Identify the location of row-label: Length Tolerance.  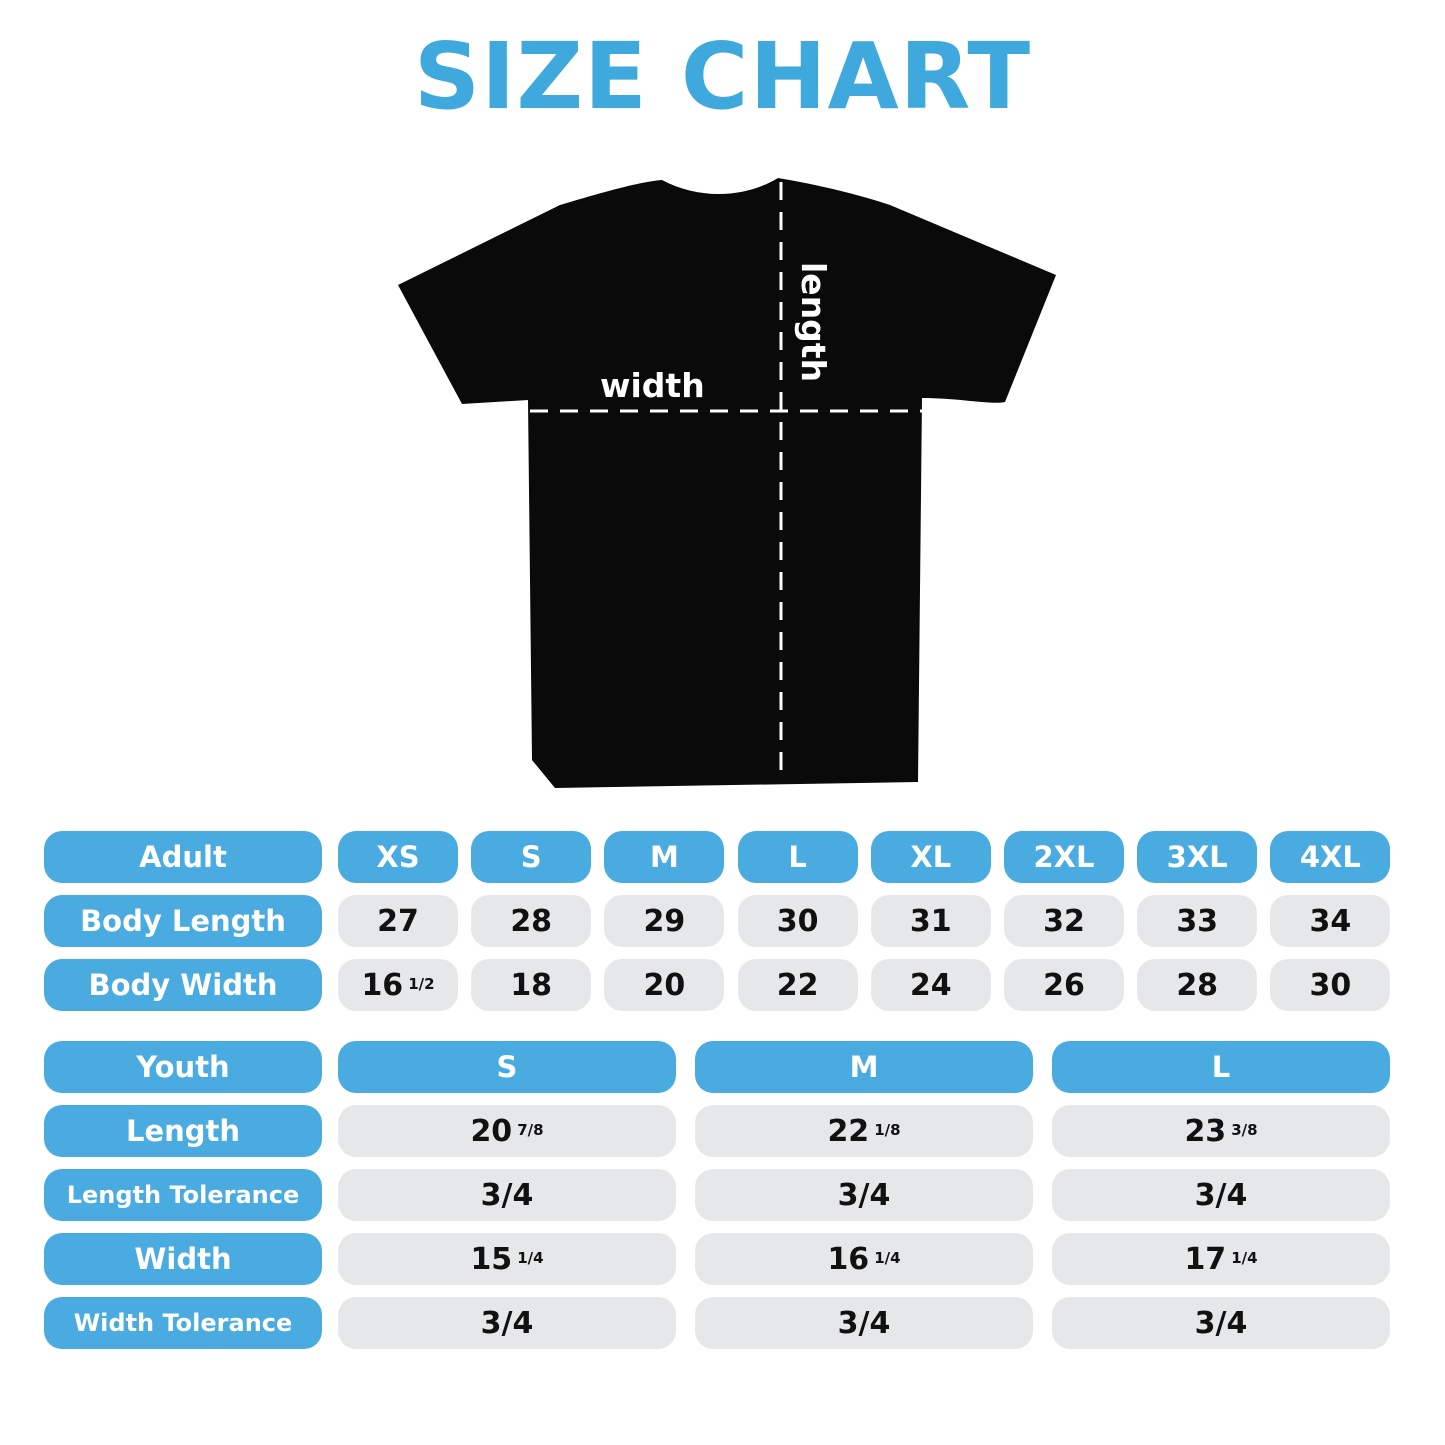
(183, 1195).